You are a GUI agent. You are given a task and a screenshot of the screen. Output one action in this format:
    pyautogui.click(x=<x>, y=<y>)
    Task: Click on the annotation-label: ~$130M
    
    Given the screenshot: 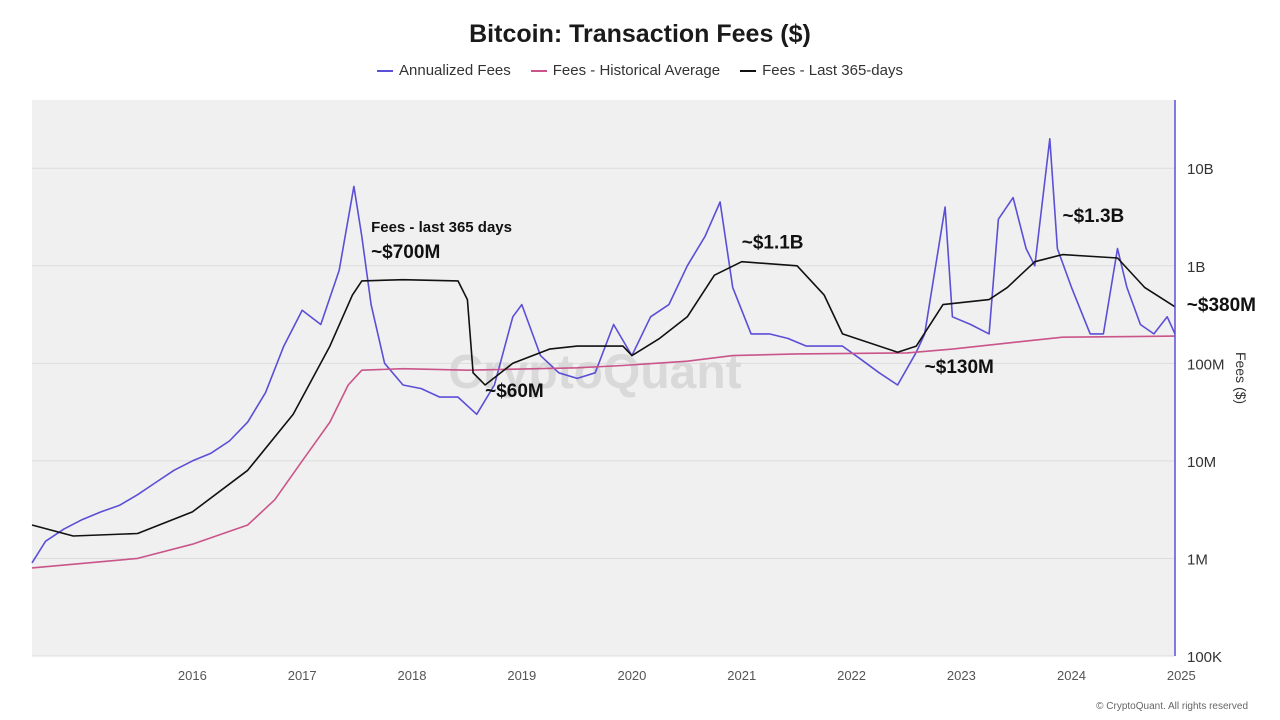 What is the action you would take?
    pyautogui.click(x=959, y=367)
    